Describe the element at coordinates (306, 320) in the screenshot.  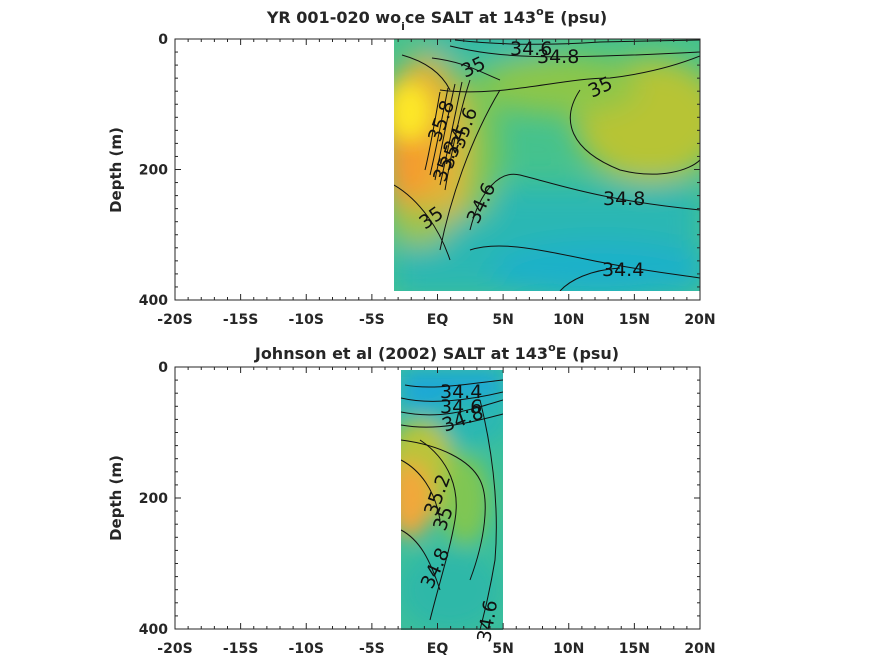
I see `top-x-tick-label: -10S` at that location.